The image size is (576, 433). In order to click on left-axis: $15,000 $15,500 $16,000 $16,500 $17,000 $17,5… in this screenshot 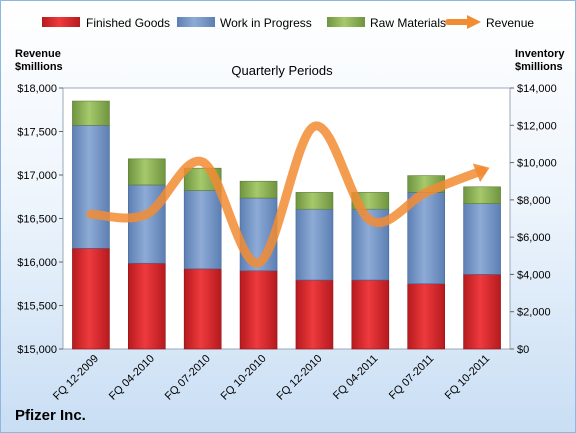, I will do `click(40, 219)`.